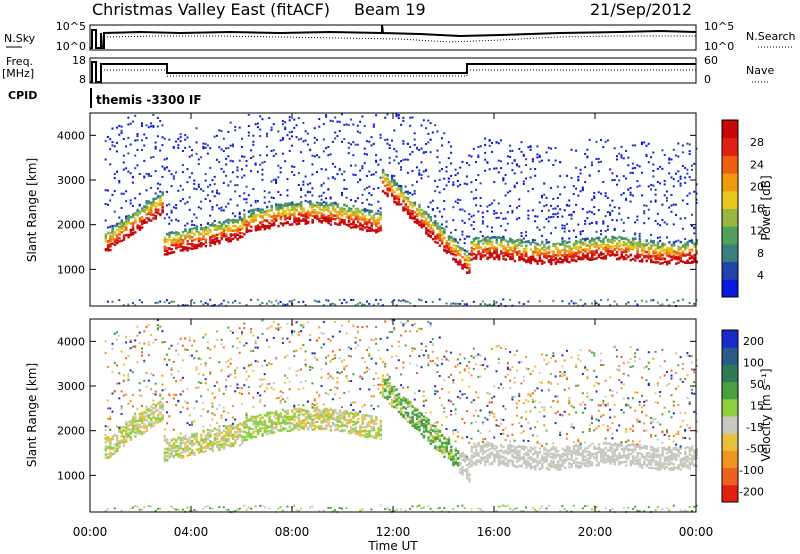 The image size is (800, 554). Describe the element at coordinates (730, 182) in the screenshot. I see `colorbar-swatch` at that location.